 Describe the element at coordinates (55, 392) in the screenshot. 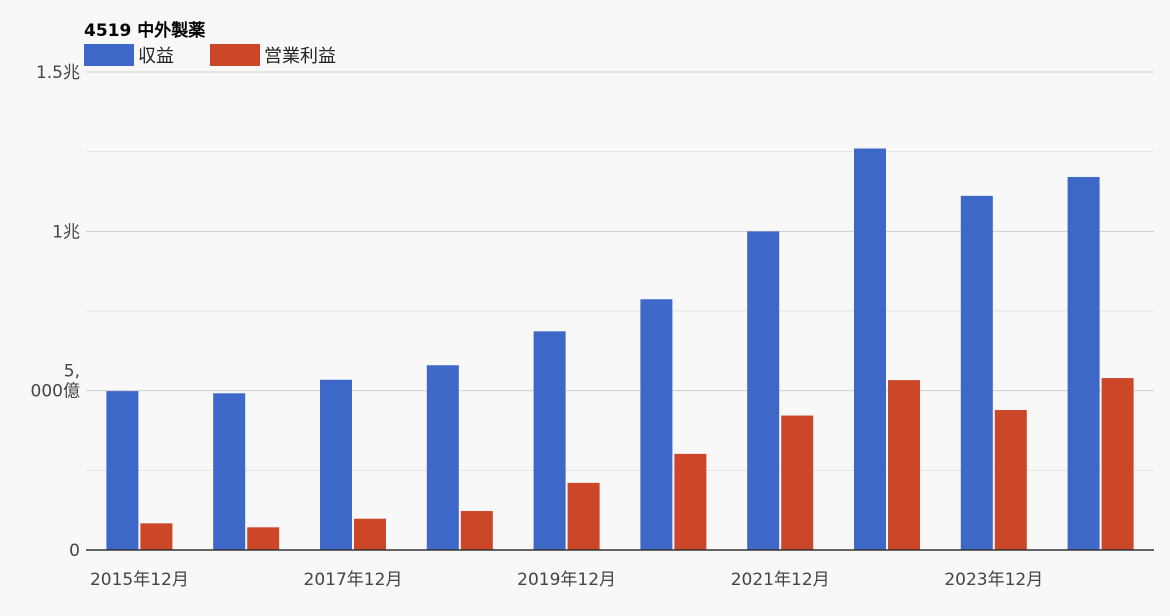

I see `y-tick-label: 000億` at that location.